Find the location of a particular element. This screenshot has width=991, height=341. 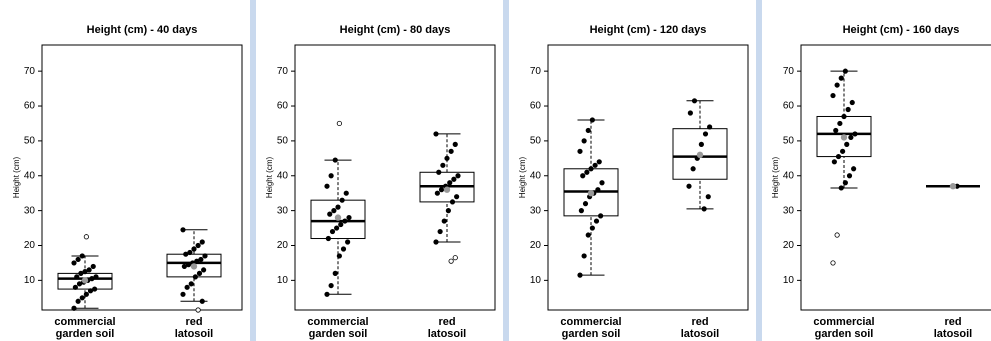

panel-separator is located at coordinates (253, 170).